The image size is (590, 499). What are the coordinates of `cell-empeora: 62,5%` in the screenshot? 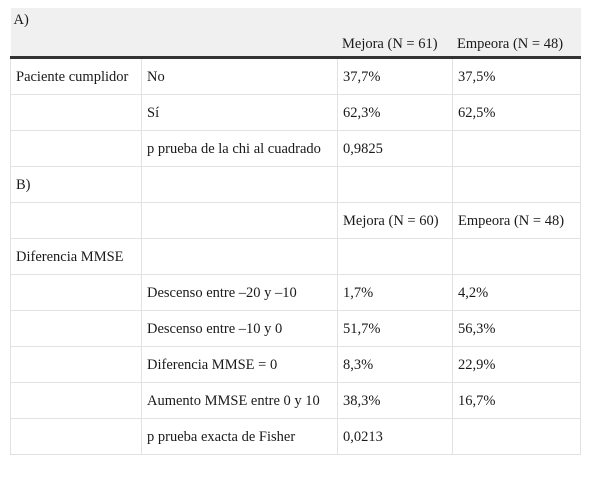 It's located at (516, 112).